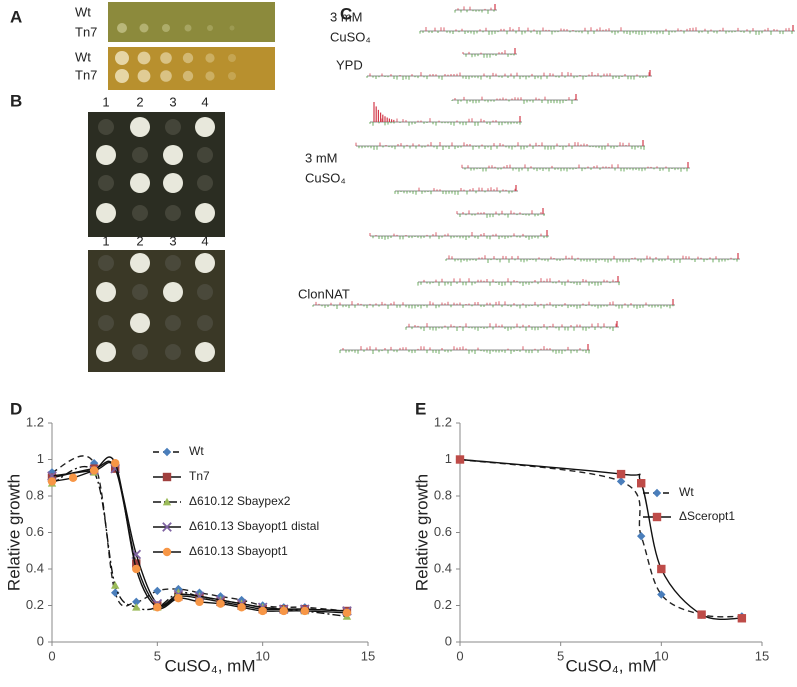 The height and width of the screenshot is (687, 797). I want to click on x-tick-label: 10, so click(661, 655).